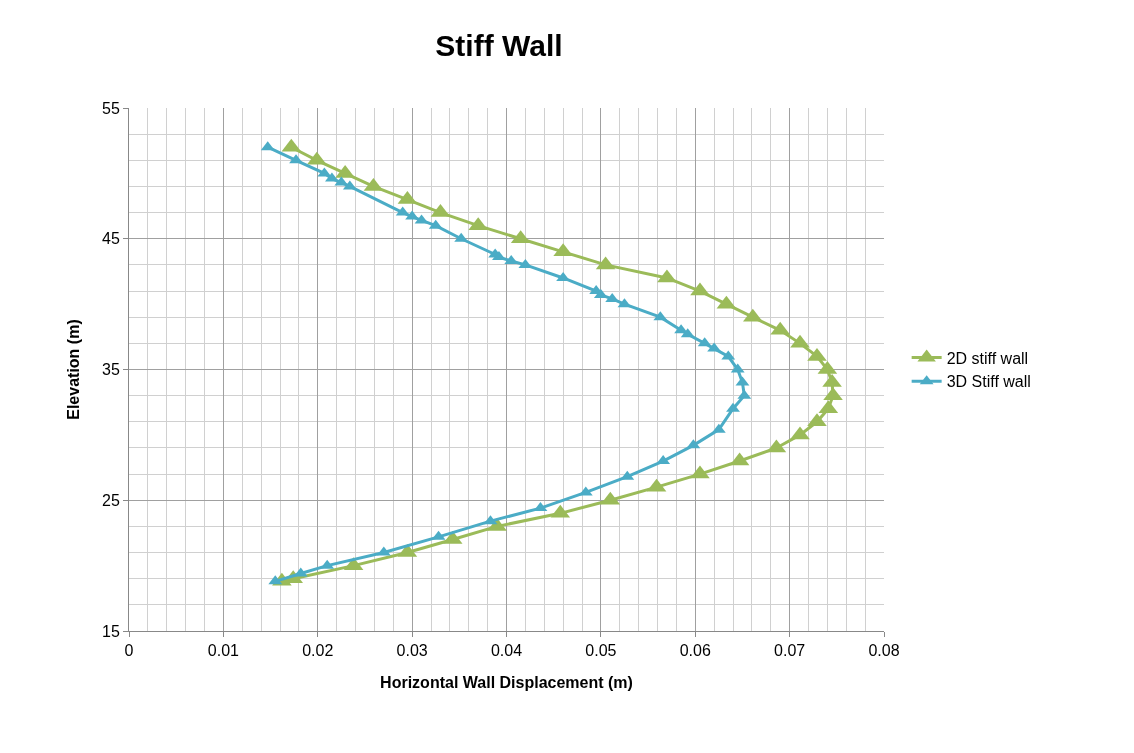 This screenshot has height=753, width=1134. Describe the element at coordinates (412, 651) in the screenshot. I see `x-tick-label: 0.03` at that location.